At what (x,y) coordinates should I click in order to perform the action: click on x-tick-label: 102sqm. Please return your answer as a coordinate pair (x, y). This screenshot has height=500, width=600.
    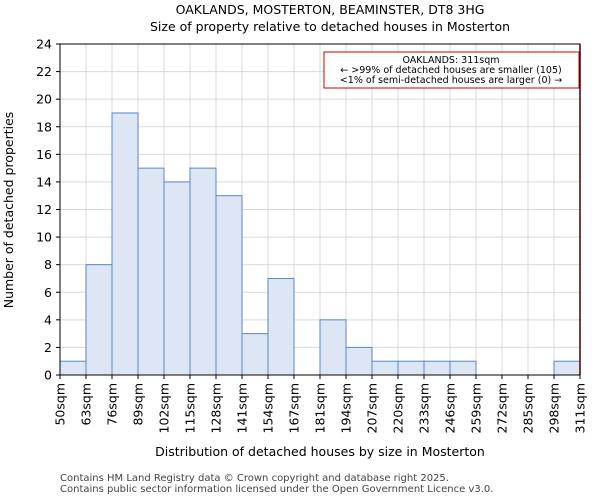
    Looking at the image, I should click on (164, 408).